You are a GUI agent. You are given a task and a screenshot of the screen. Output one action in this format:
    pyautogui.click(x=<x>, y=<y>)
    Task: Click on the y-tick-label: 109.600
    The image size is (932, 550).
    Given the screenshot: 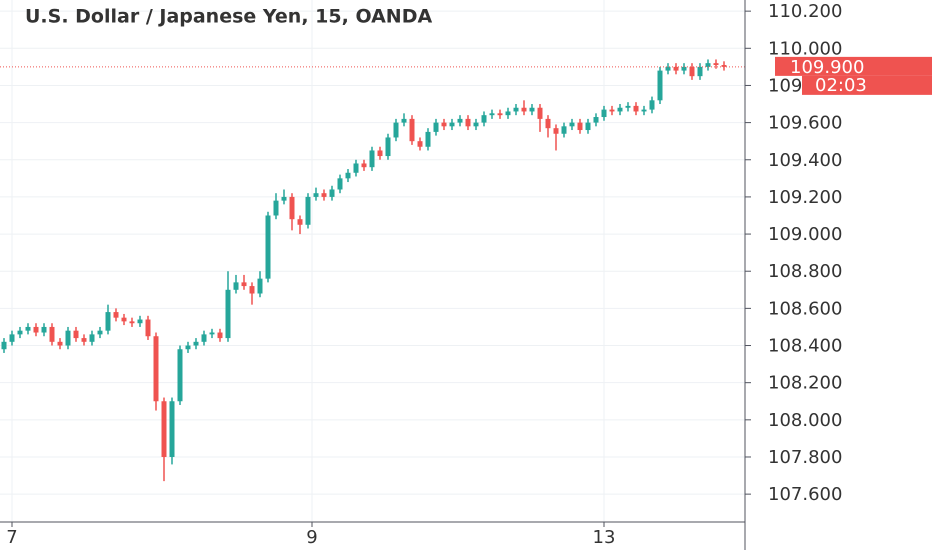 What is the action you would take?
    pyautogui.click(x=805, y=123)
    